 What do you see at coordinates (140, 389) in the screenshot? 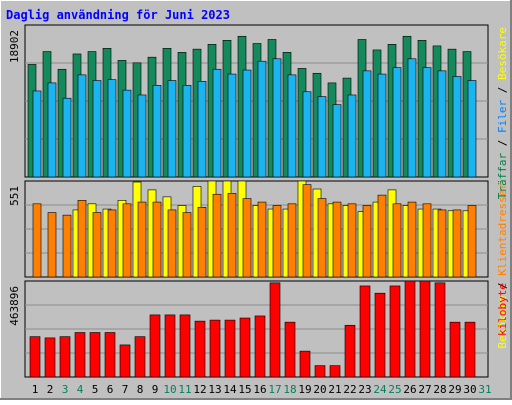
I see `x-tick-label: 8` at bounding box center [140, 389].